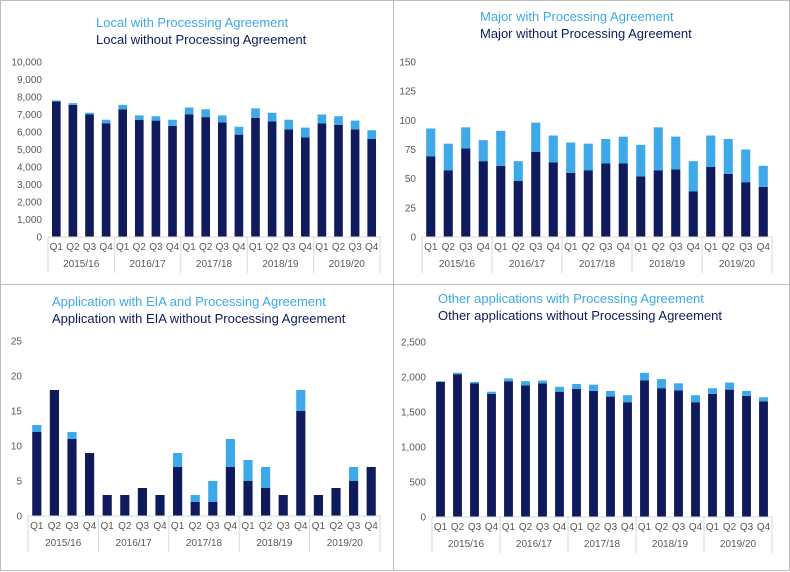  What do you see at coordinates (372, 526) in the screenshot?
I see `chart-eia-quarter-label: Q4` at bounding box center [372, 526].